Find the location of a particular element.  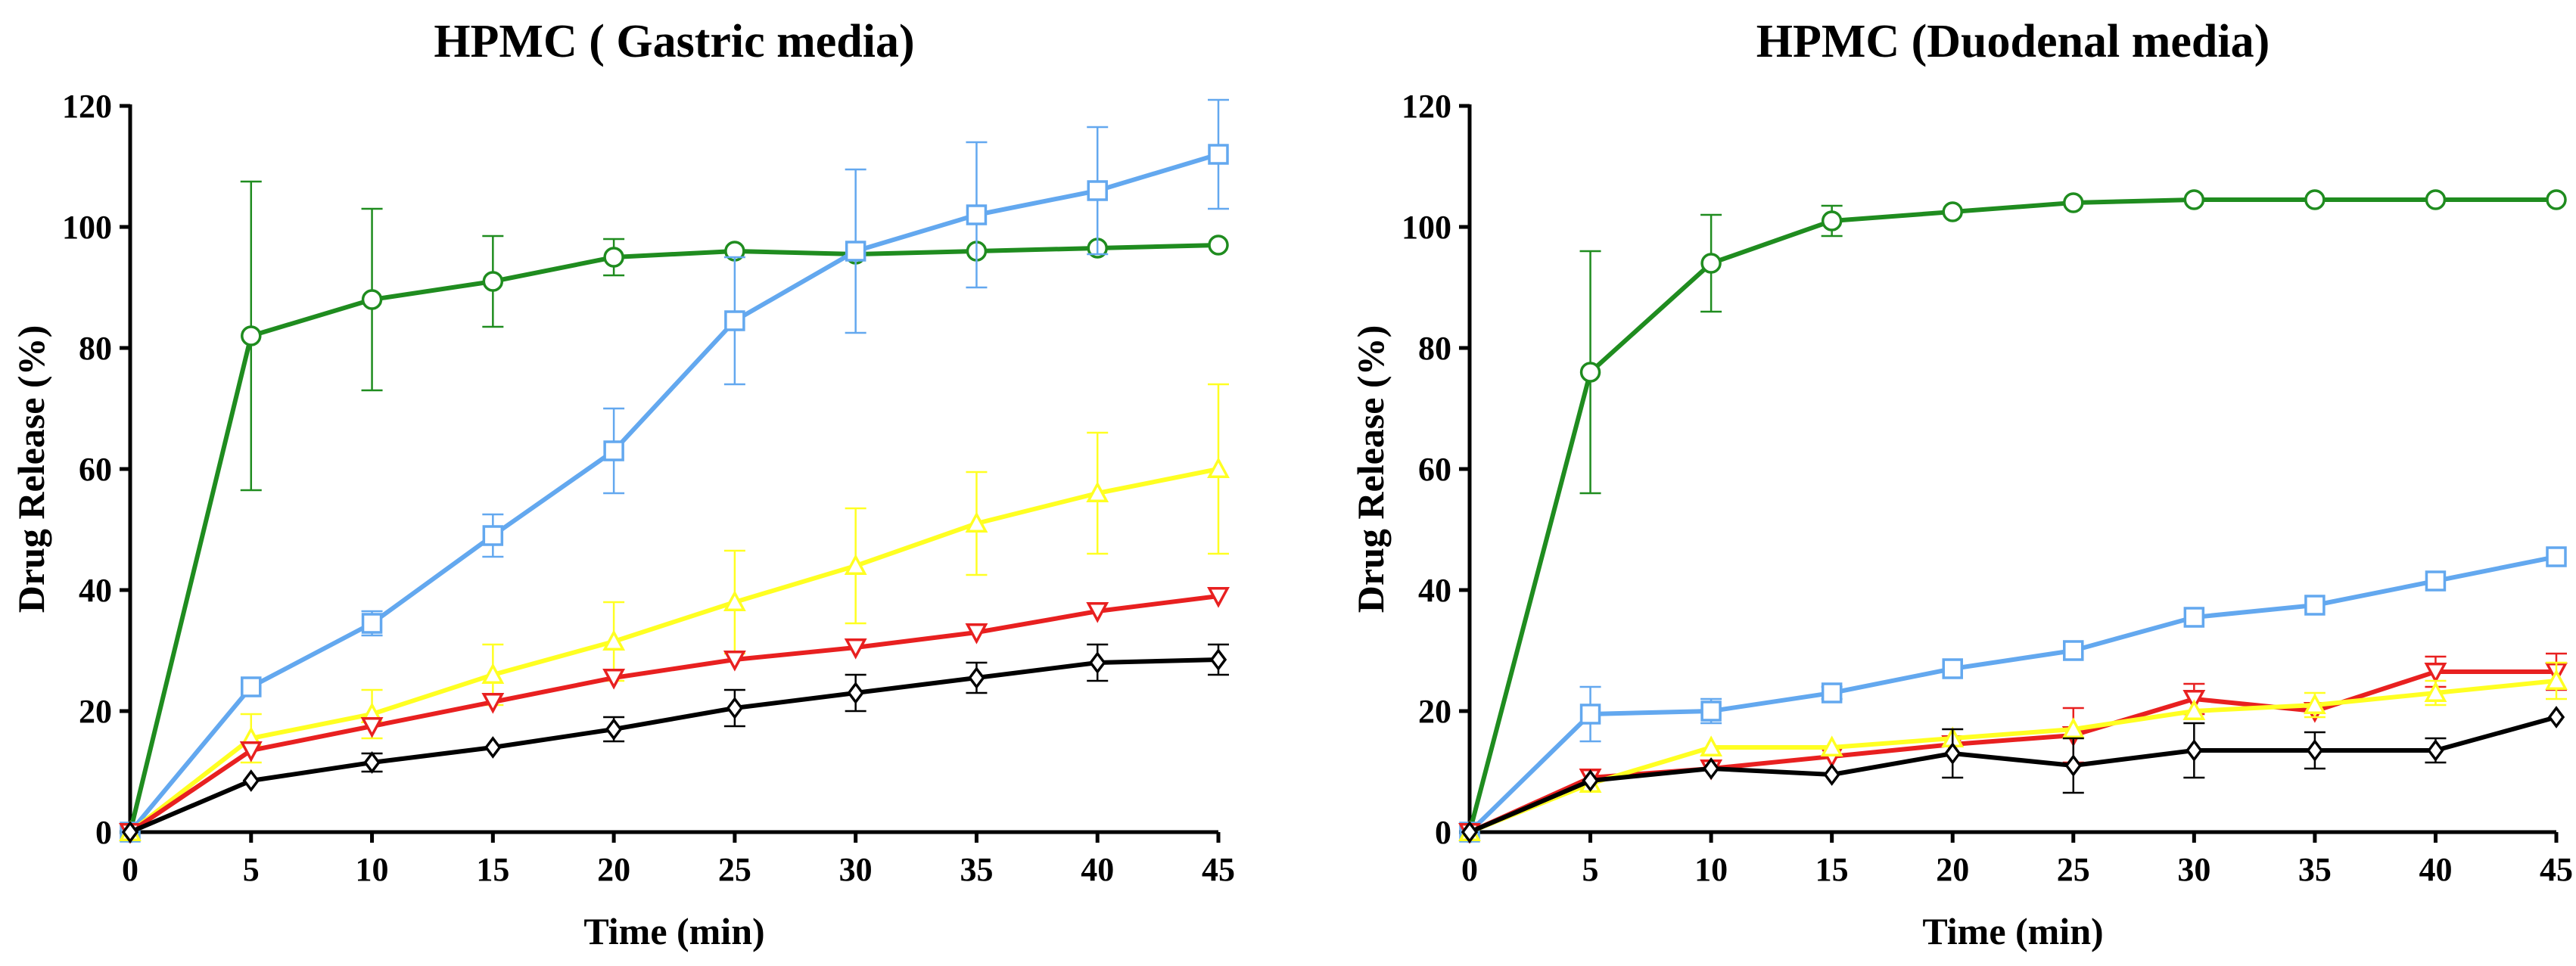

series-red is located at coordinates (674, 715).